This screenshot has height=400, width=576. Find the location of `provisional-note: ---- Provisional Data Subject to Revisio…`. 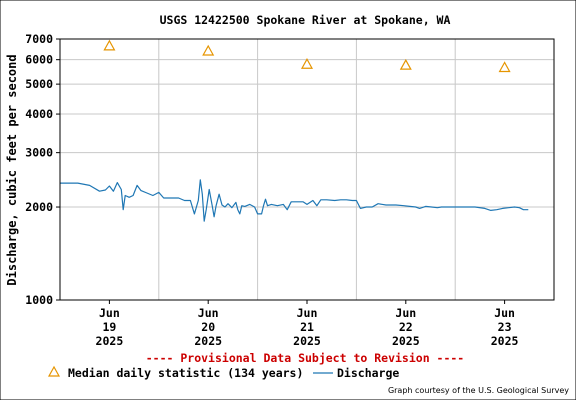

provisional-note: ---- Provisional Data Subject to Revisio… is located at coordinates (305, 358).